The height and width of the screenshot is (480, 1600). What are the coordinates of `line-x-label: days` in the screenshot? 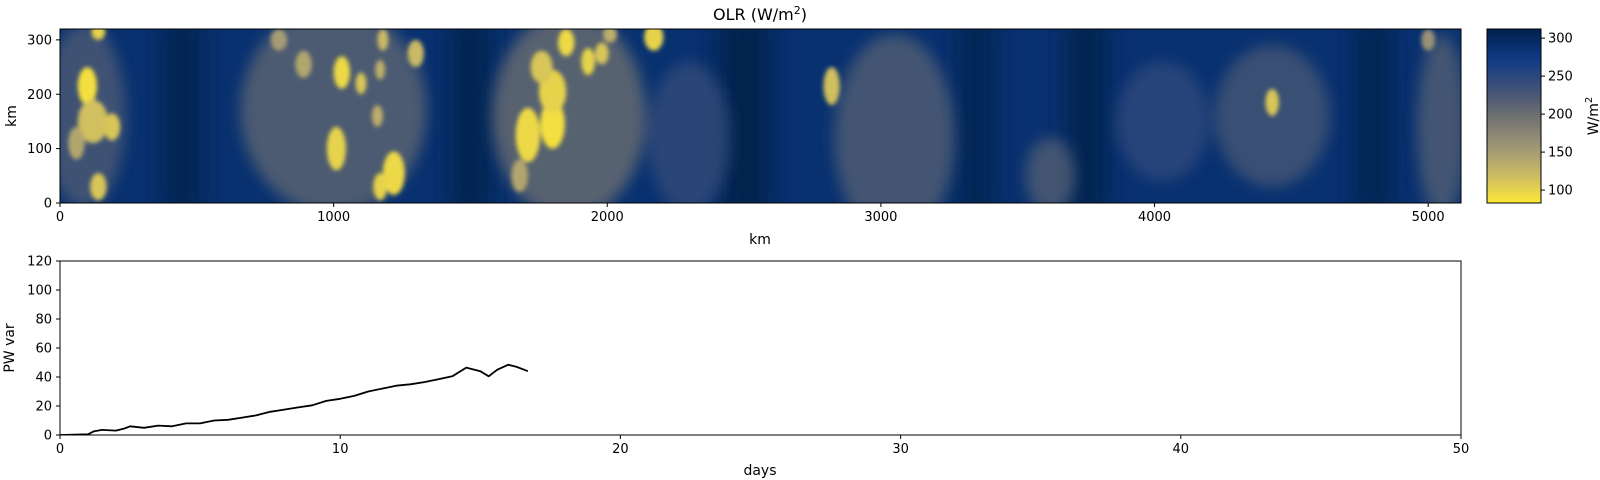 It's located at (759, 471).